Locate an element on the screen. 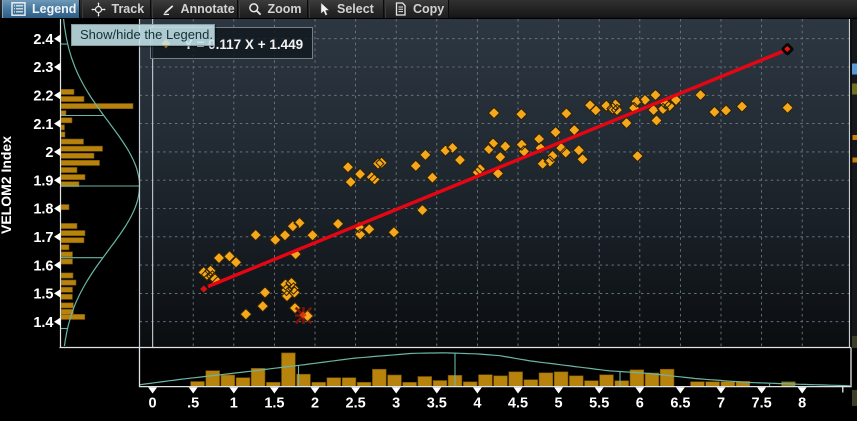  svg-text: 5 is located at coordinates (559, 404).